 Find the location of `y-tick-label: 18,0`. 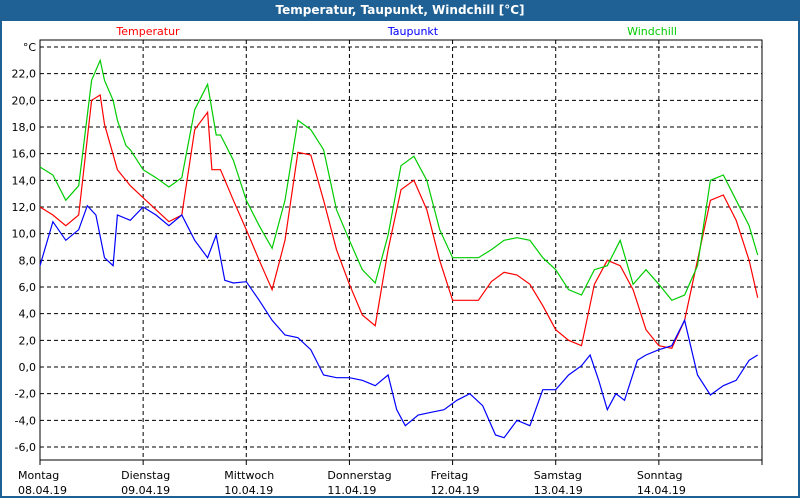

y-tick-label: 18,0 is located at coordinates (24, 127).